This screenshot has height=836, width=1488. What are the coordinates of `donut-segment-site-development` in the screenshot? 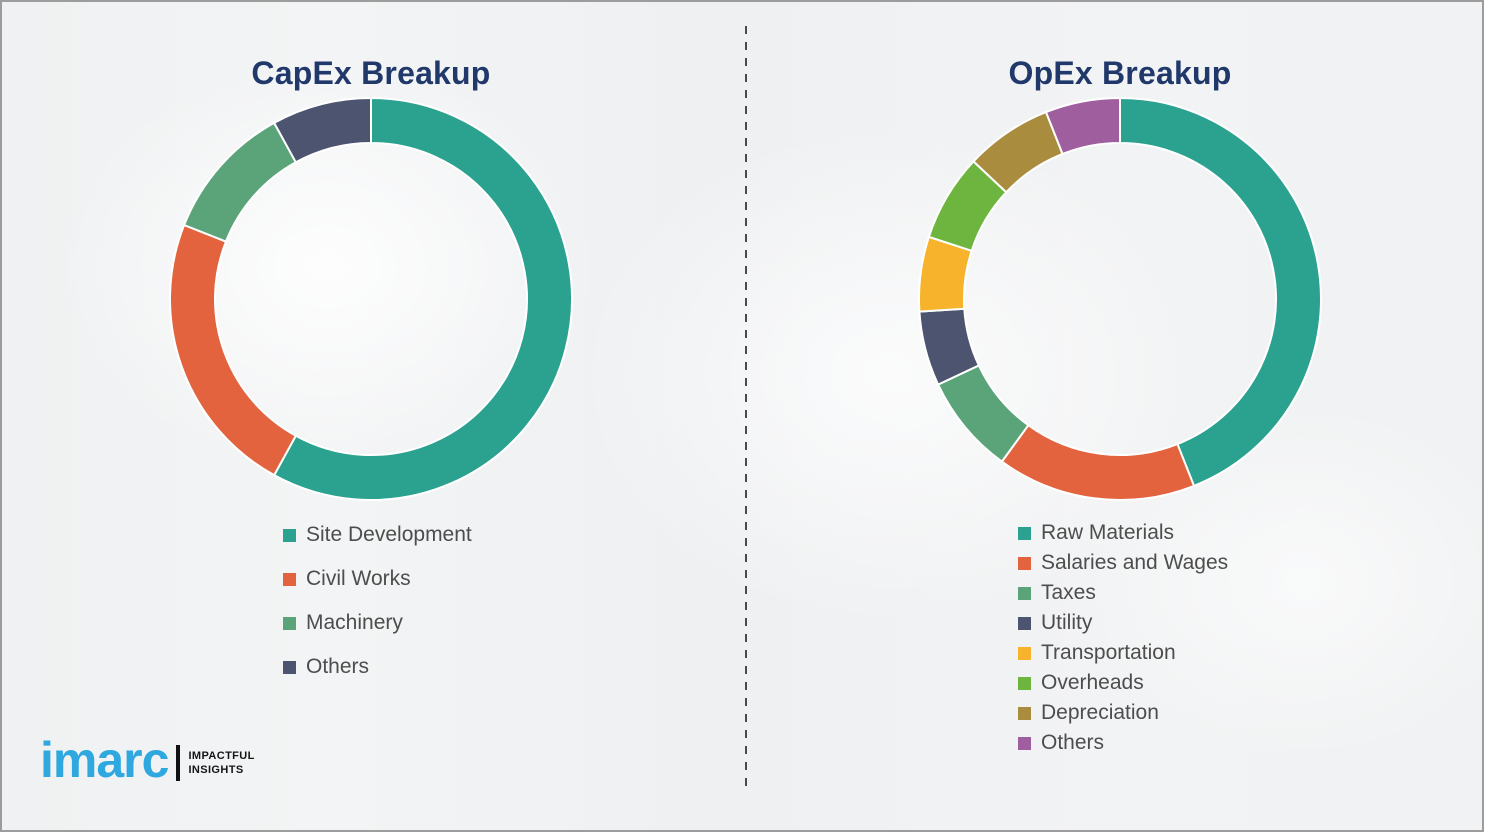 It's located at (422, 298).